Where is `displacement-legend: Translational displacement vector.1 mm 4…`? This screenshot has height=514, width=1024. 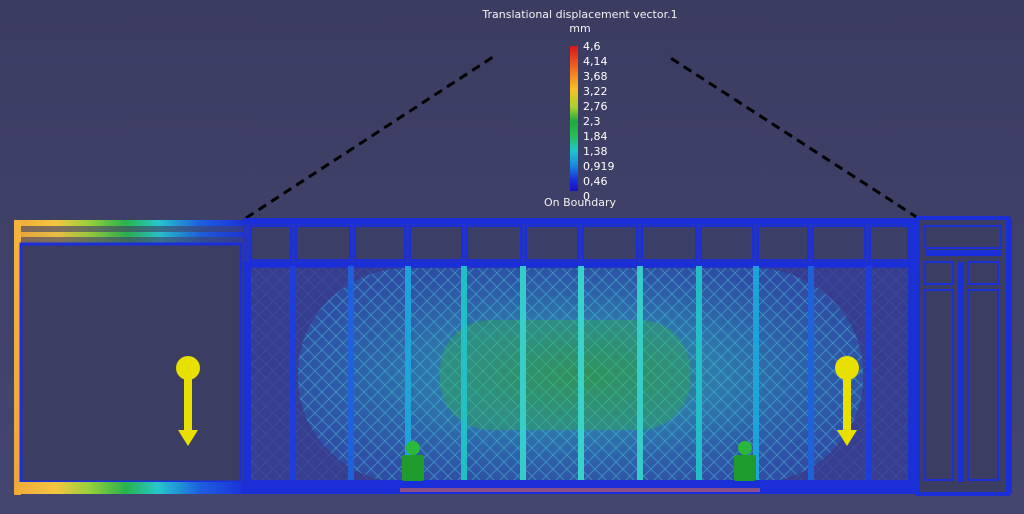
displacement-legend: Translational displacement vector.1 mm 4… is located at coordinates (580, 108).